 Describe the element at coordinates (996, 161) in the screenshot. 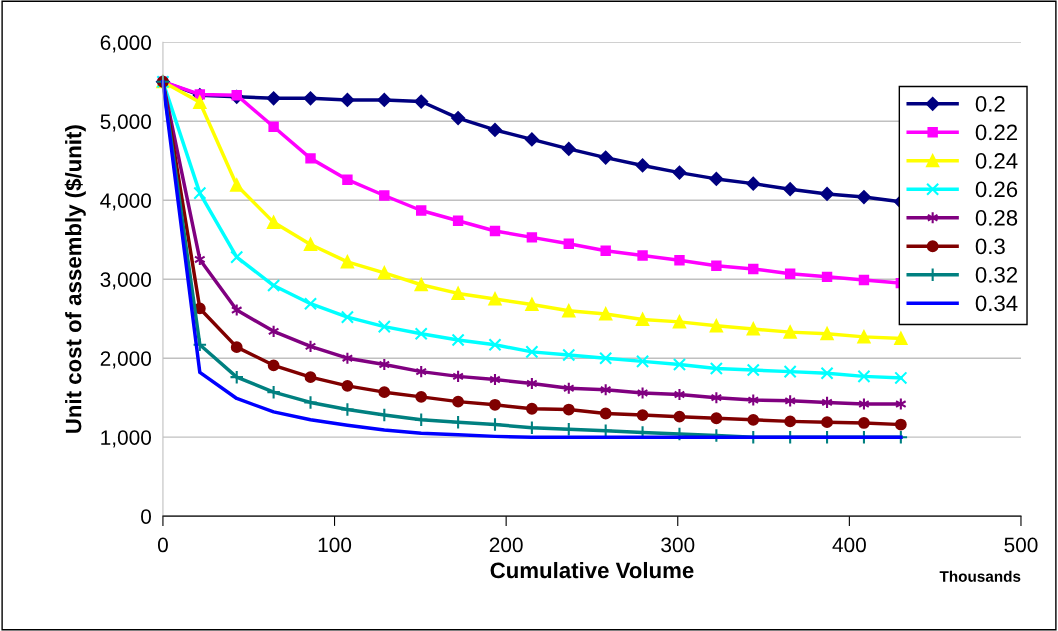

I see `legend-label: 0.24` at that location.